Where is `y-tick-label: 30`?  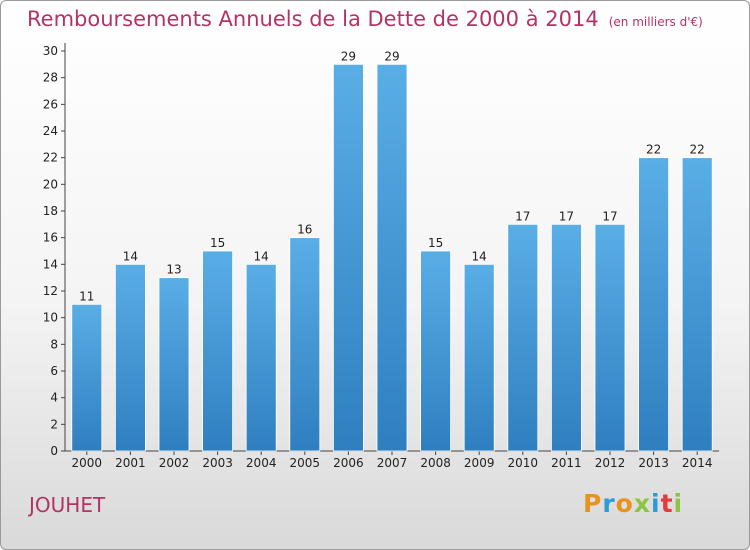
y-tick-label: 30 is located at coordinates (50, 51).